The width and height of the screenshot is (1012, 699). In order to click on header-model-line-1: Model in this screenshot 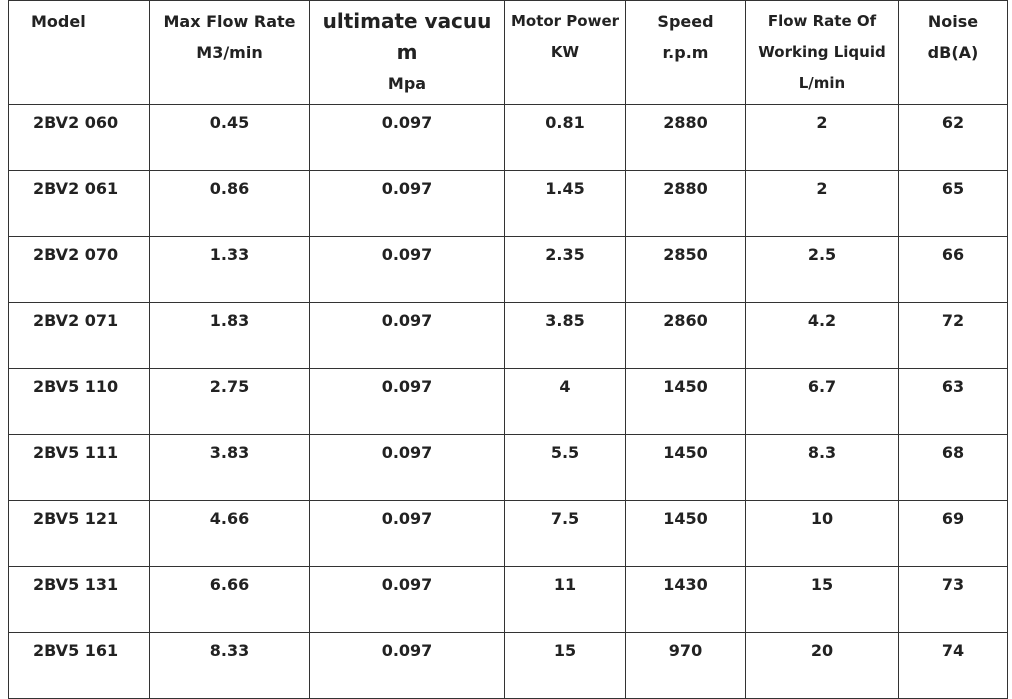, I will do `click(58, 21)`.